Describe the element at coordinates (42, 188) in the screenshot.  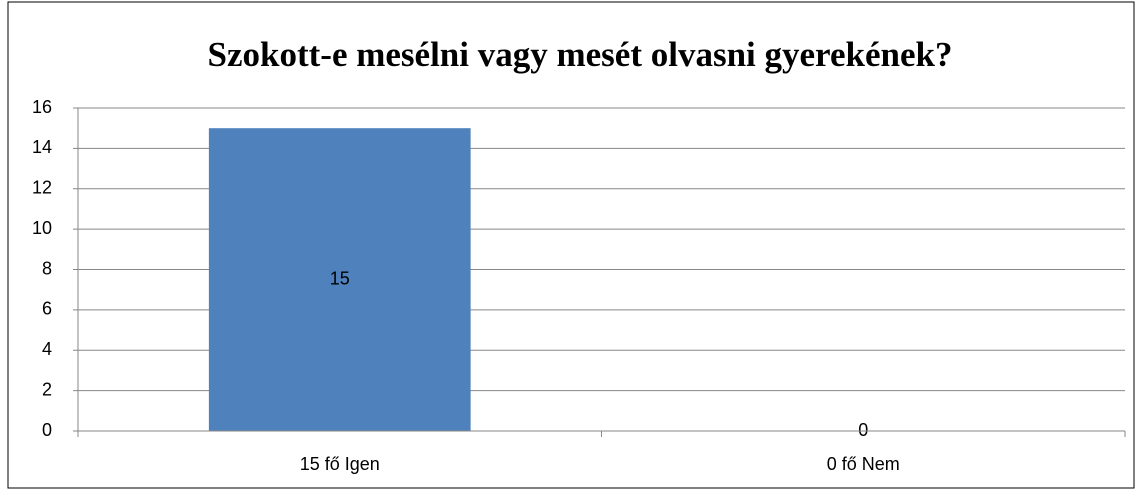
I see `y-tick-label: 12` at that location.